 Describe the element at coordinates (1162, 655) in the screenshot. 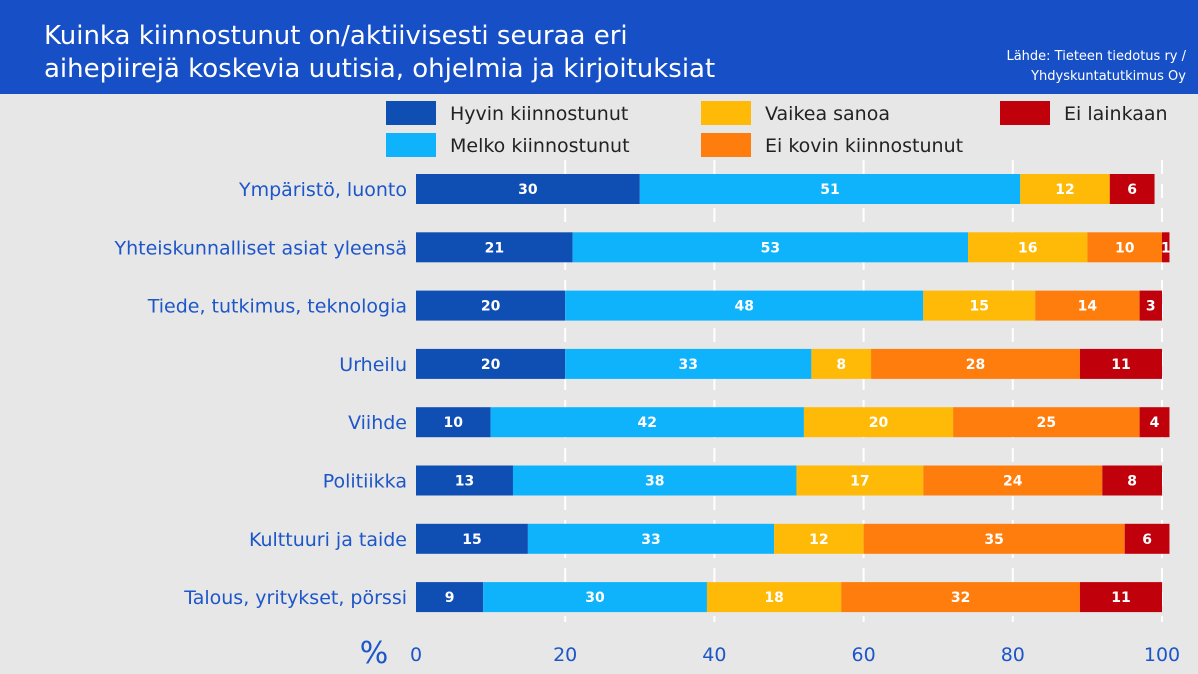

I see `x-tick-label-100: 100` at that location.